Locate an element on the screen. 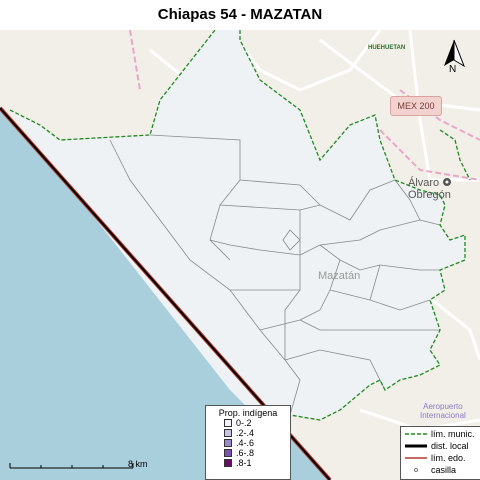 The height and width of the screenshot is (480, 480). legend-line-item: lím. munic. is located at coordinates (440, 433).